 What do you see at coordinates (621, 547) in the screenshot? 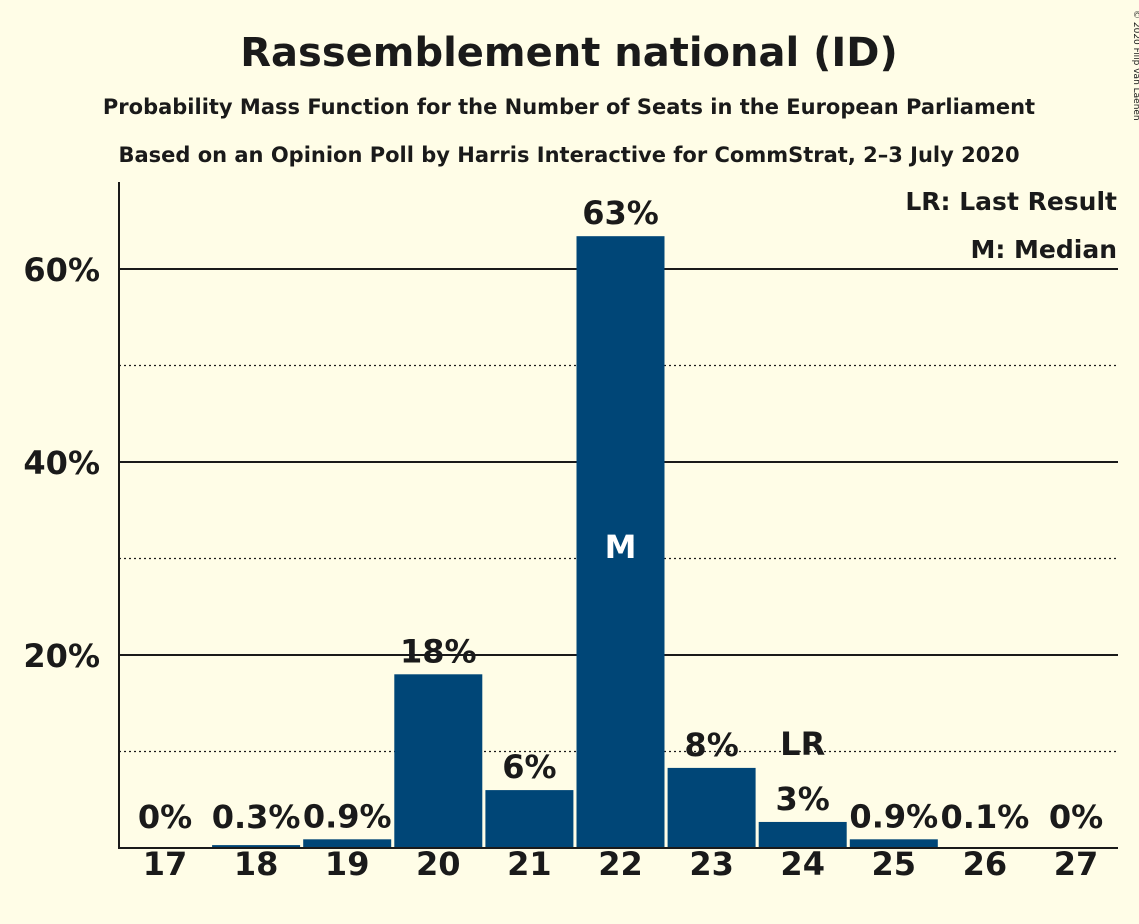
I see `median-marker: M` at bounding box center [621, 547].